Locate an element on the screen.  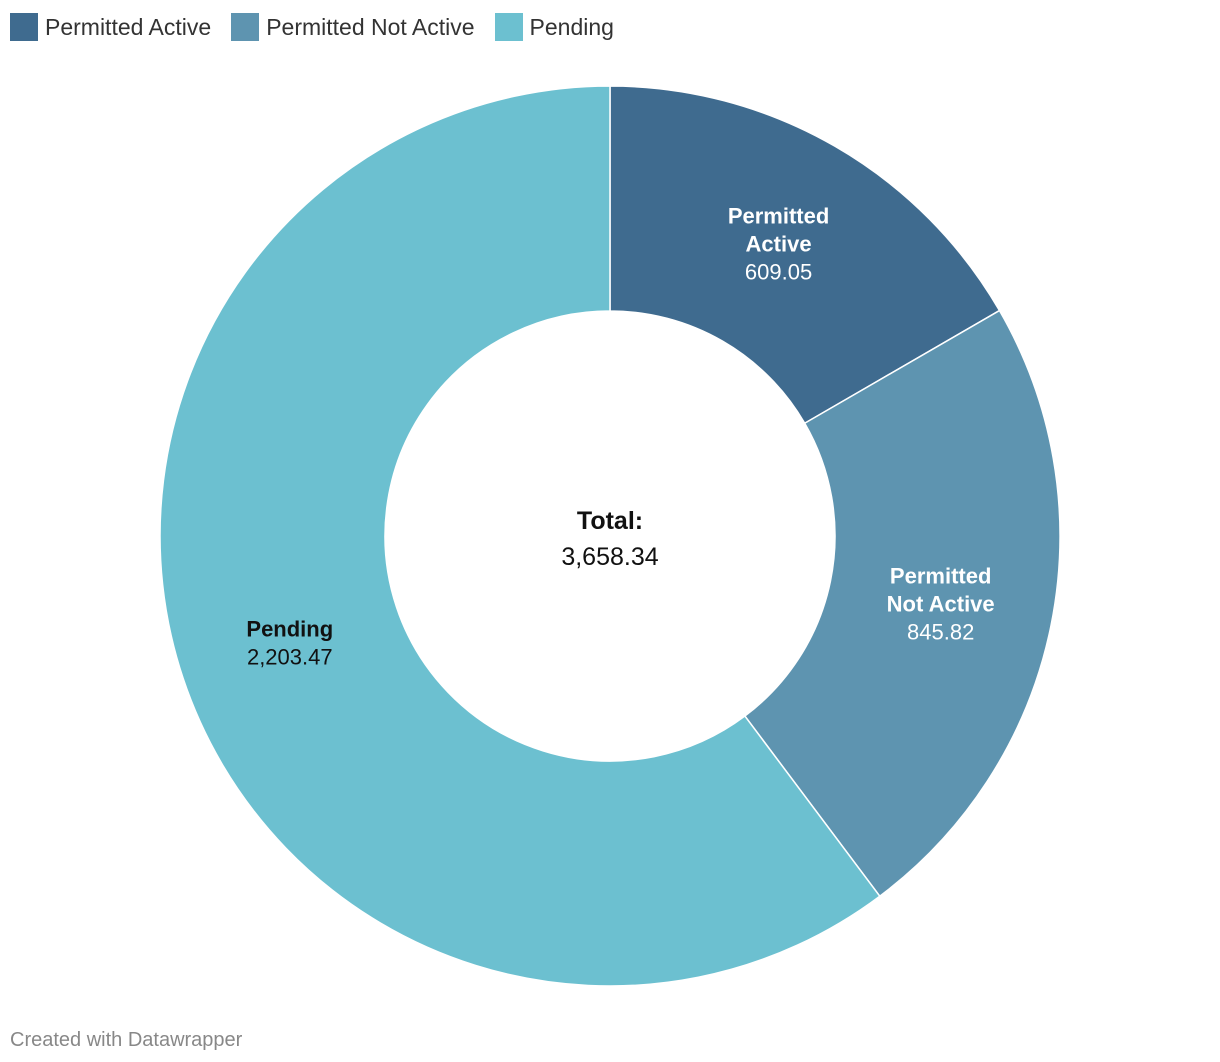
slice-label-value: 845.82 is located at coordinates (940, 632).